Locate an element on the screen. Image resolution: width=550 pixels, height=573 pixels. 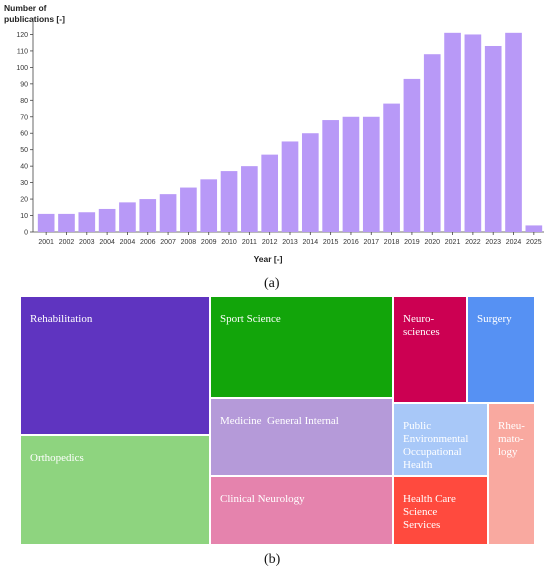
bar-2022 is located at coordinates (473, 133).